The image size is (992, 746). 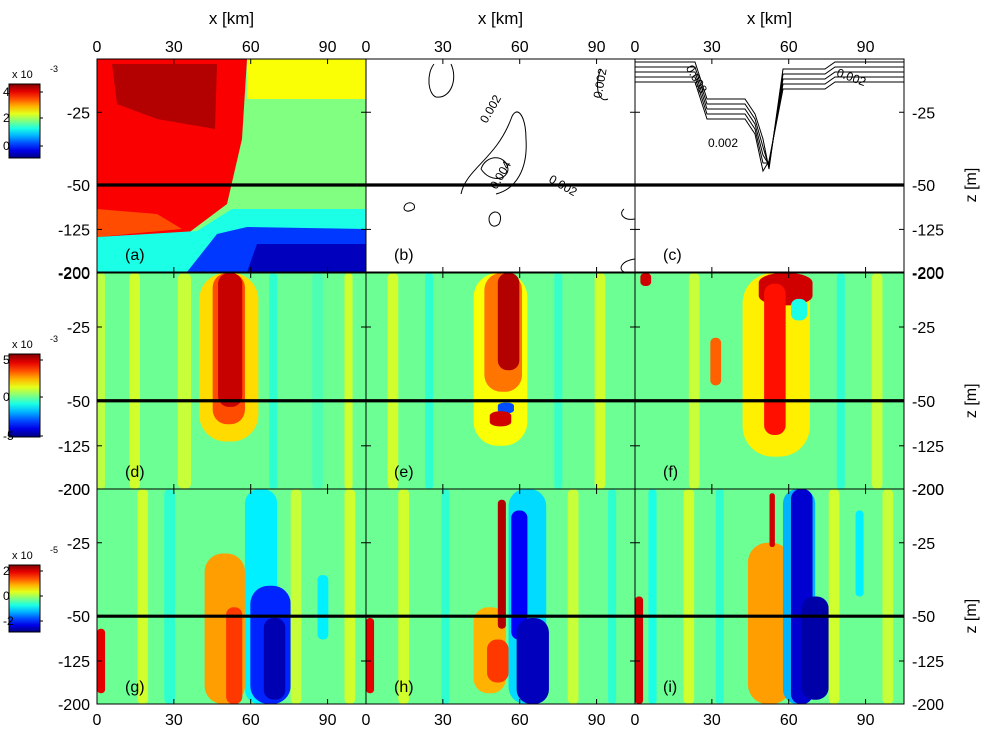 What do you see at coordinates (6, 360) in the screenshot?
I see `colorbar-tick-label: 5` at bounding box center [6, 360].